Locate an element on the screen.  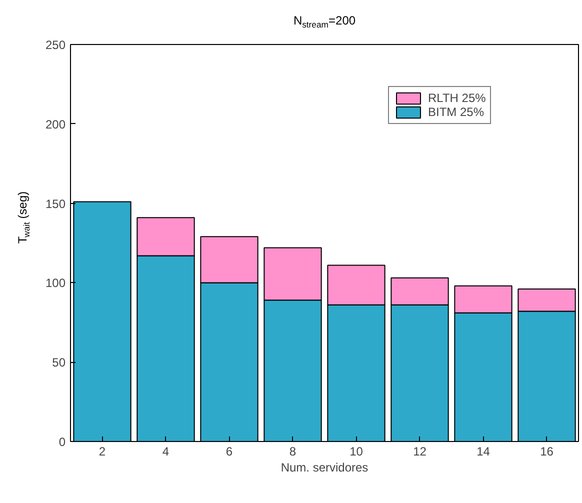
y-tick-label: 100 is located at coordinates (55, 283).